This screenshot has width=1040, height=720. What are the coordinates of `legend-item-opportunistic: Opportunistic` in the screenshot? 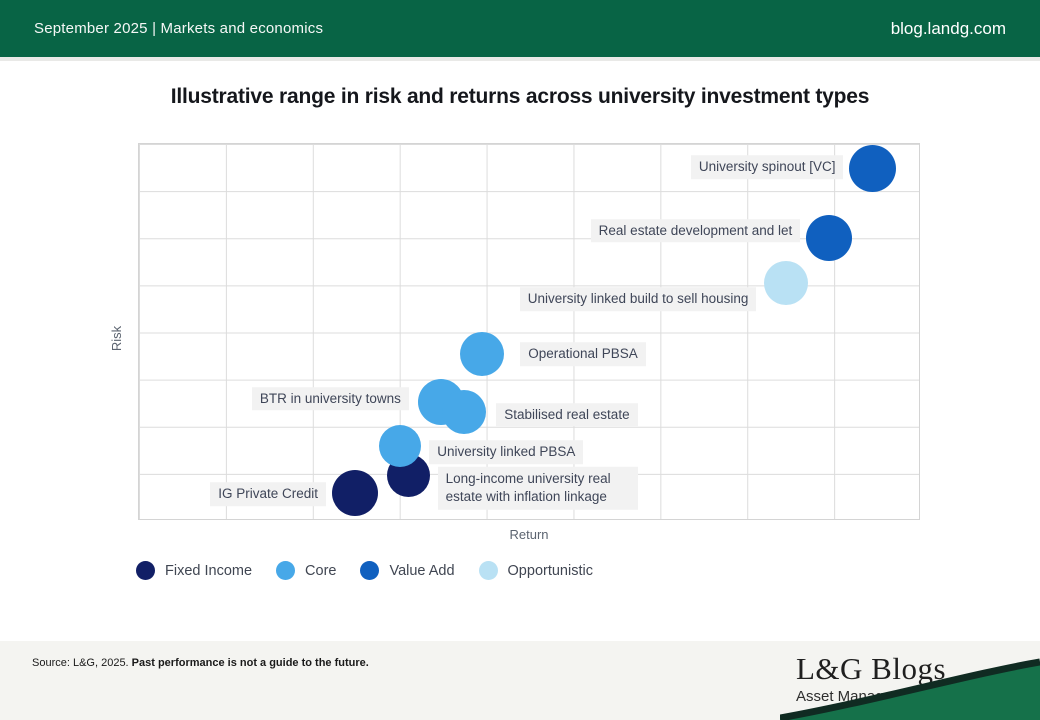 It's located at (535, 570).